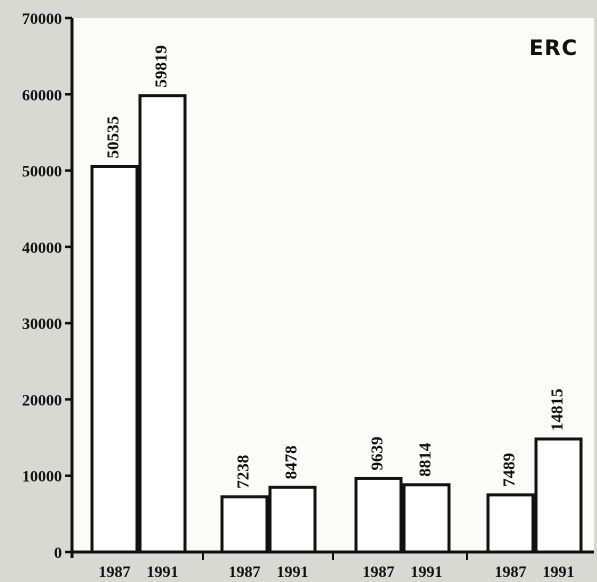 This screenshot has width=597, height=582. I want to click on data-label: 8814, so click(424, 459).